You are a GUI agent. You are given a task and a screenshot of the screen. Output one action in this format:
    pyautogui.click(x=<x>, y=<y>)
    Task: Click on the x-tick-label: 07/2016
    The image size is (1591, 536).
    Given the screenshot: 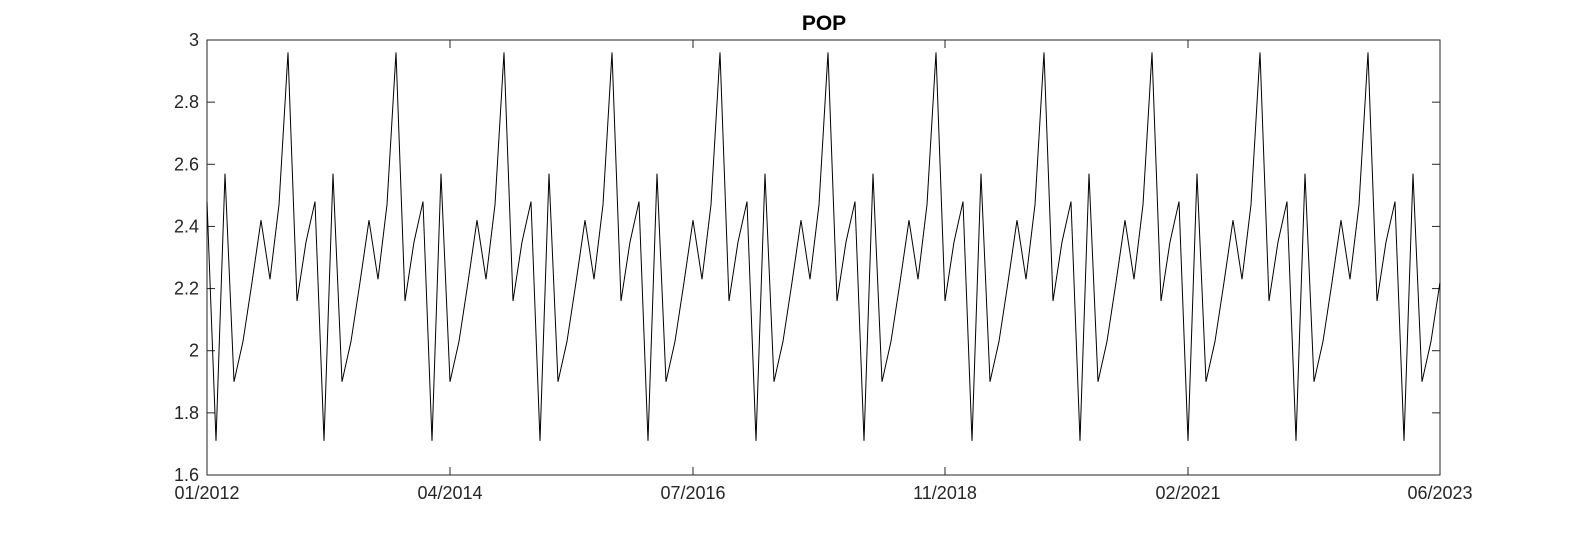 What is the action you would take?
    pyautogui.click(x=692, y=493)
    